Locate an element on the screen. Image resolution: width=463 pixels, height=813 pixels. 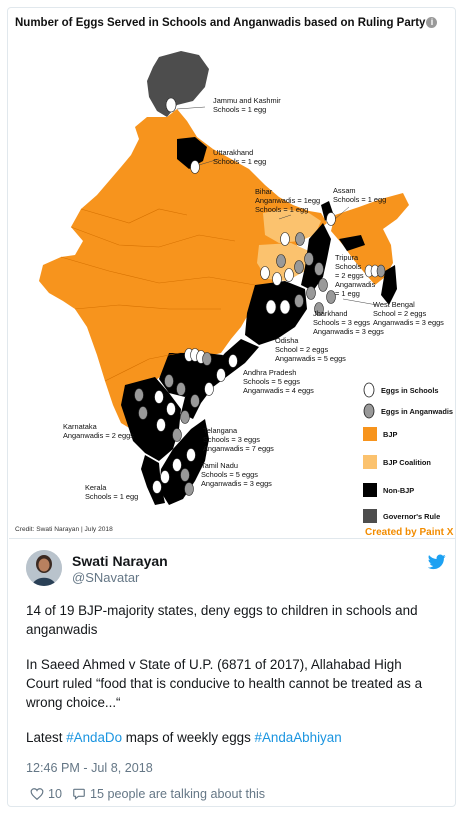
label-bihar-val1: Anganwadis = 1egg is located at coordinates (287, 200).